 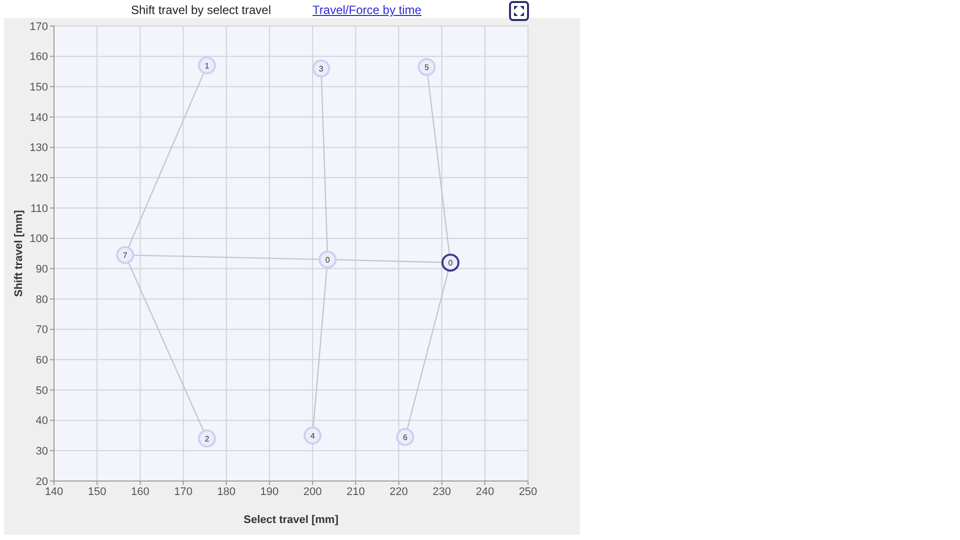 I want to click on y-tick-label: 100, so click(x=39, y=239).